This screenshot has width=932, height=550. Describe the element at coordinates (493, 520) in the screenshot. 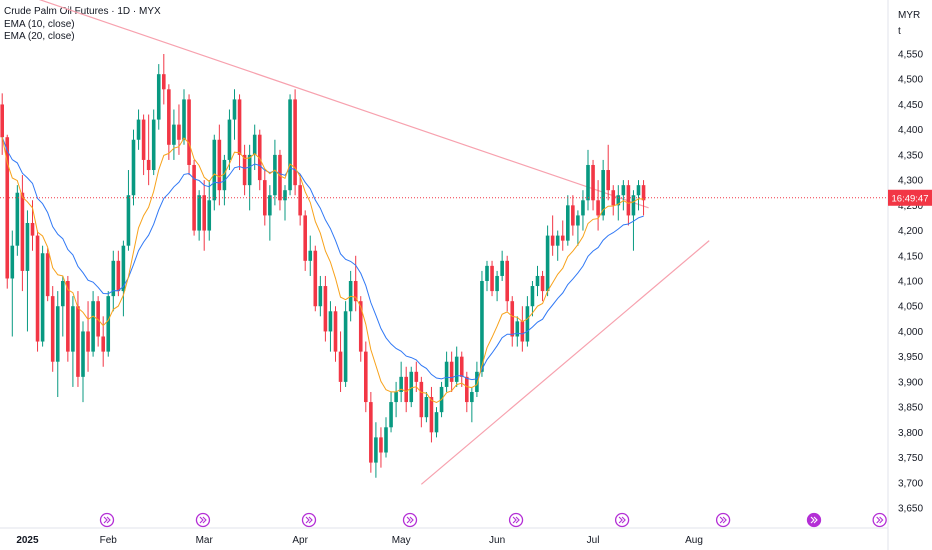

I see `event-markers` at that location.